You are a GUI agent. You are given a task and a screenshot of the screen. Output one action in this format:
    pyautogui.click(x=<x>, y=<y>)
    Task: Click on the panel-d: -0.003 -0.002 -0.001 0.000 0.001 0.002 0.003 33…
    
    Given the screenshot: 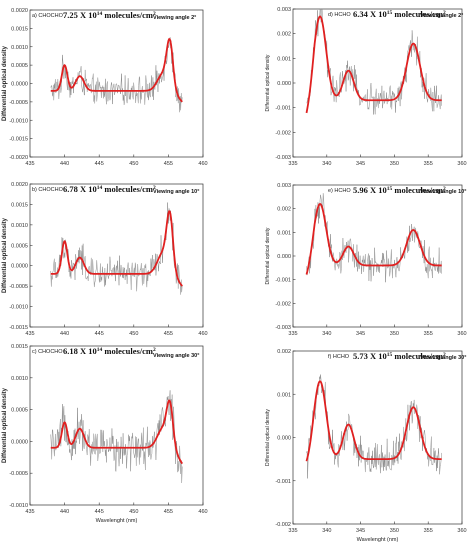 What is the action you would take?
    pyautogui.click(x=366, y=87)
    